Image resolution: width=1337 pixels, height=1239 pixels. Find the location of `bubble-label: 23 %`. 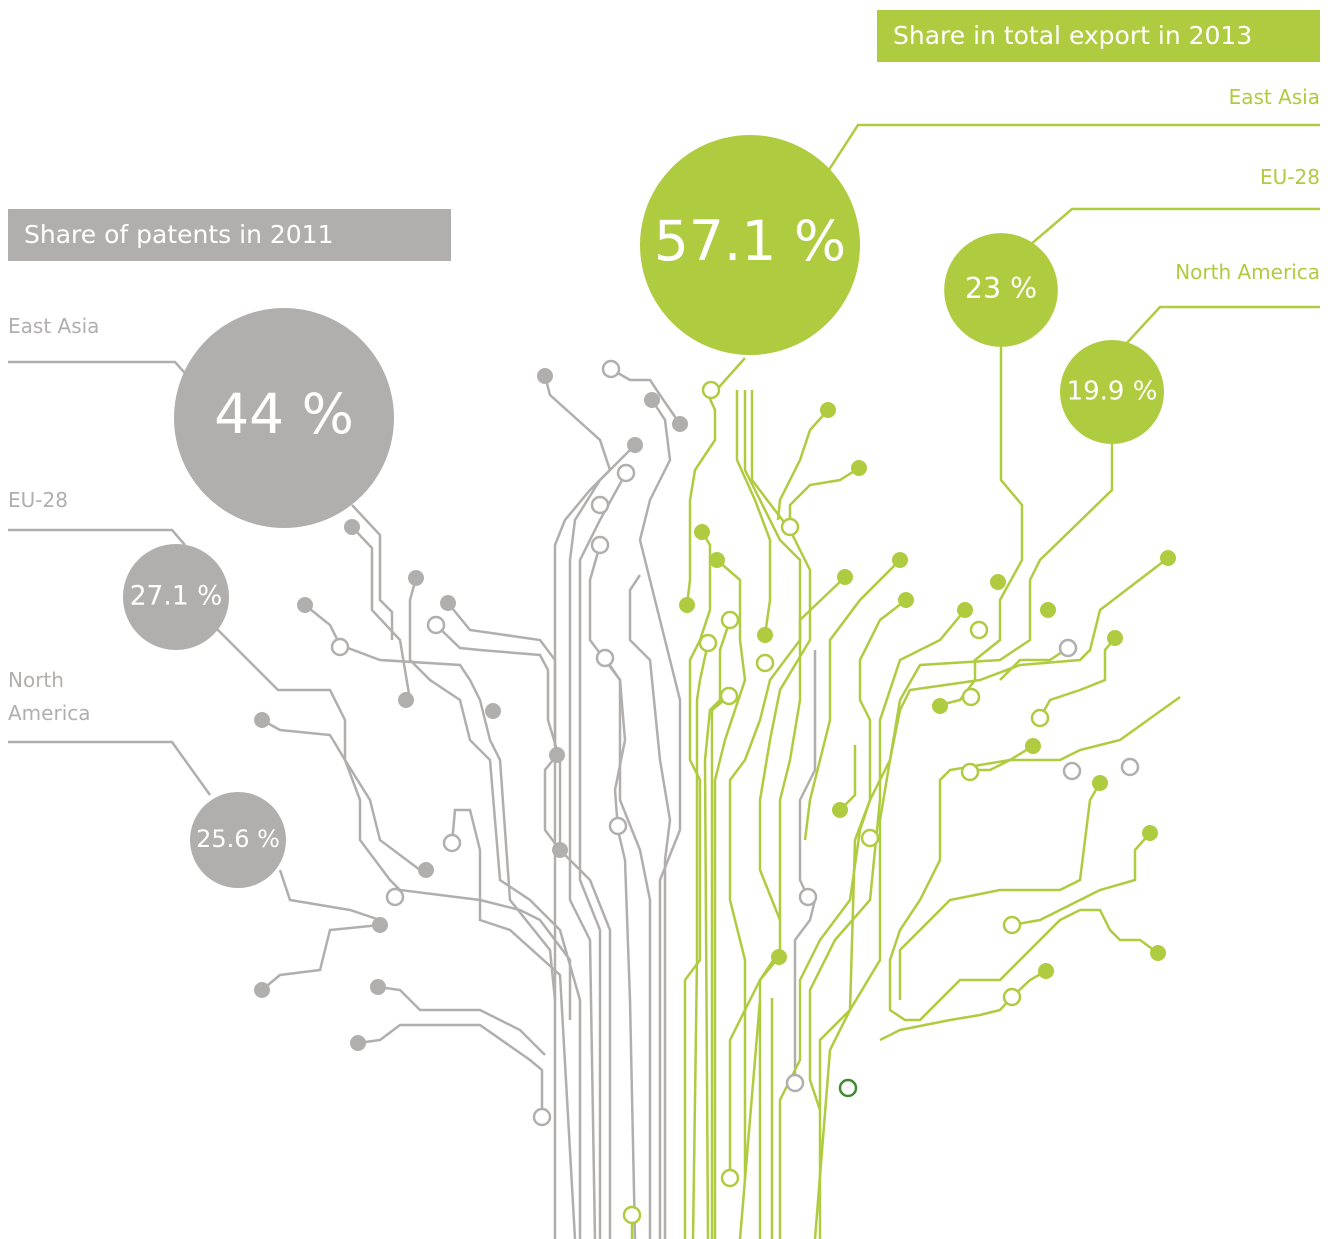

bubble-label: 23 % is located at coordinates (1001, 288).